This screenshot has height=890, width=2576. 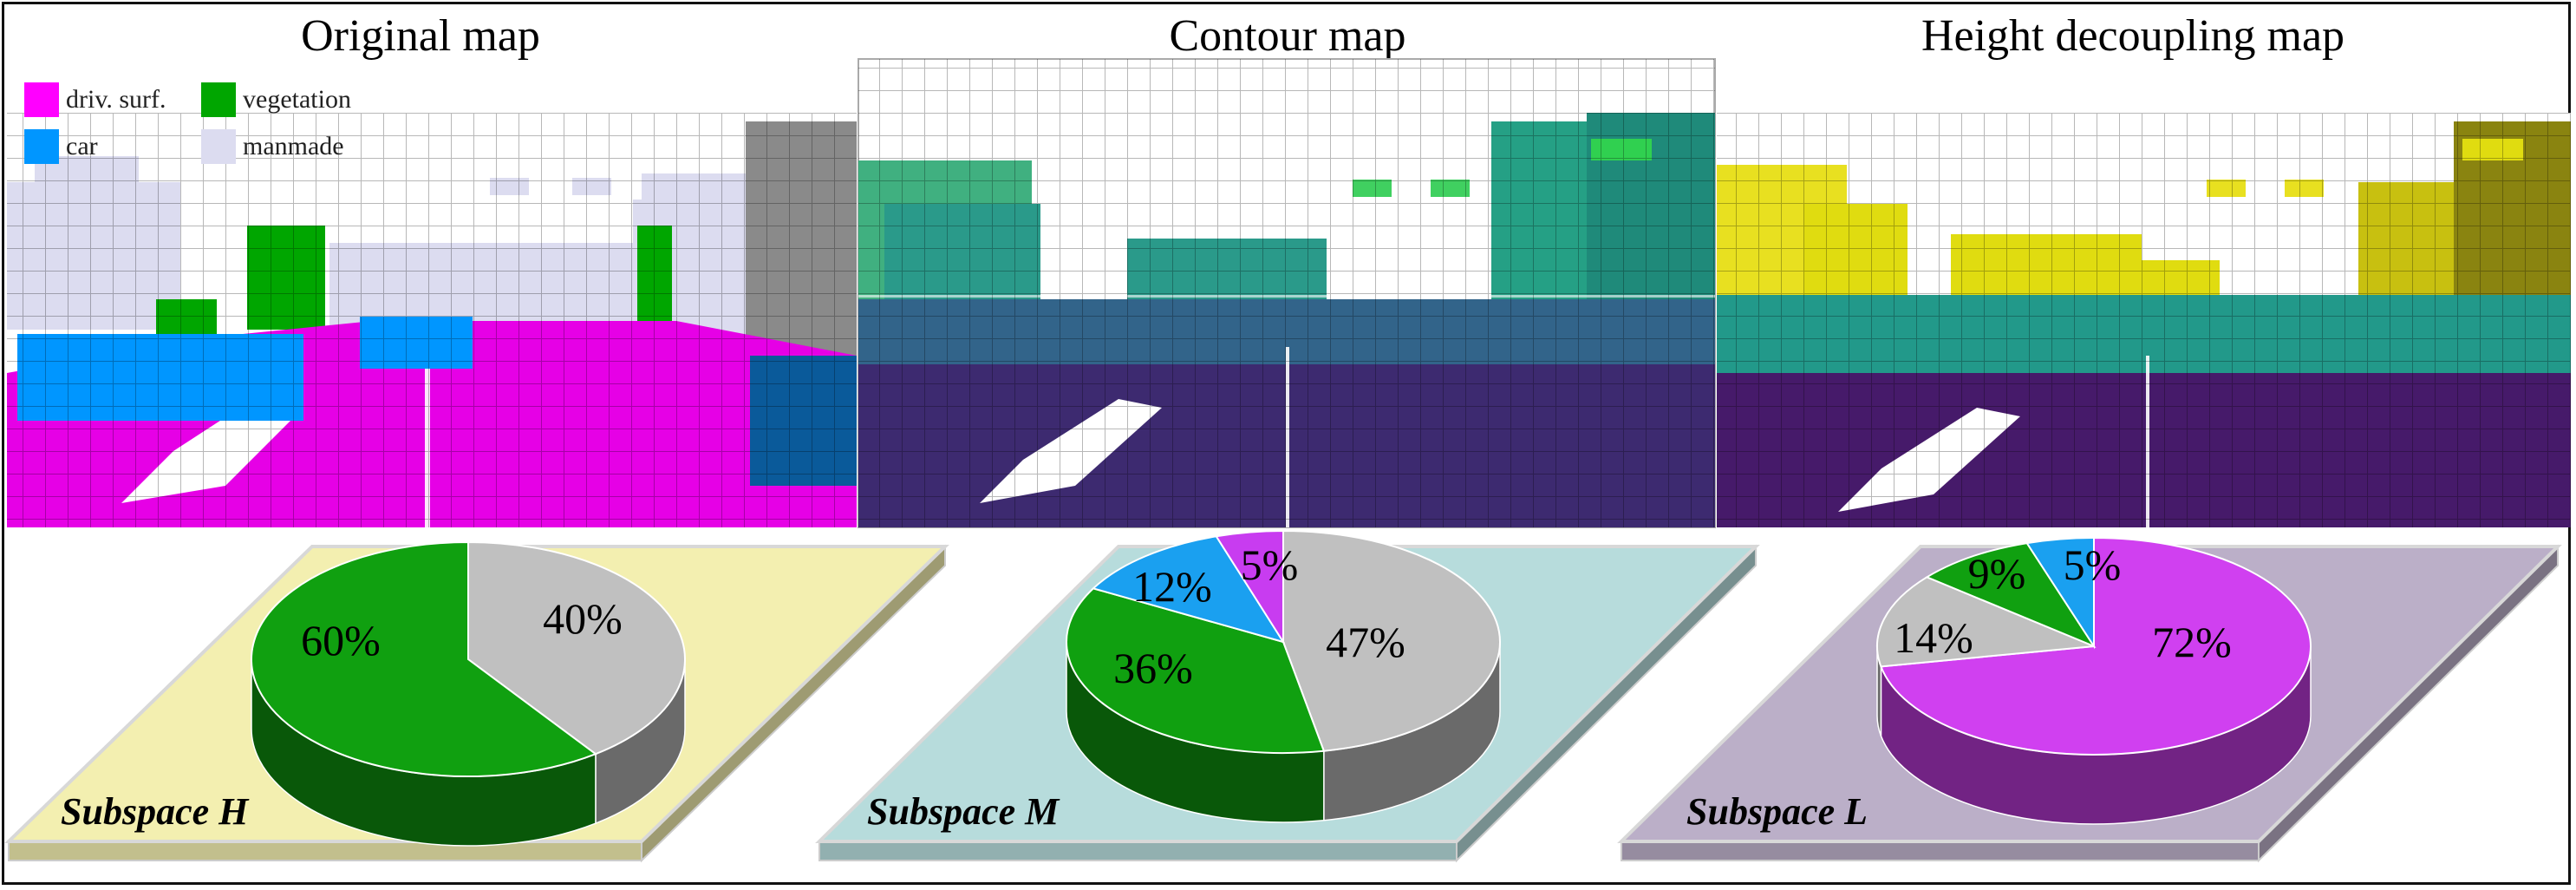 What do you see at coordinates (156, 811) in the screenshot?
I see `subspace-label: Subspace H` at bounding box center [156, 811].